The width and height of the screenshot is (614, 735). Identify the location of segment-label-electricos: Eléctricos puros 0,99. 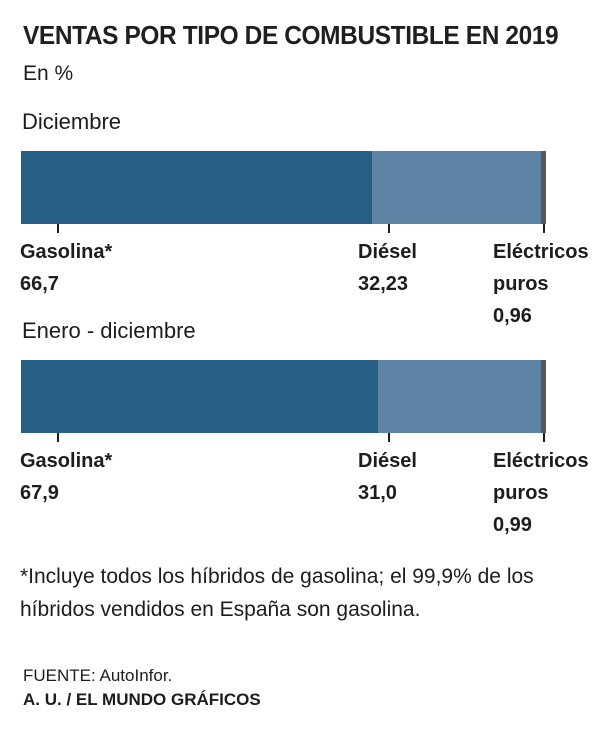
(547, 493).